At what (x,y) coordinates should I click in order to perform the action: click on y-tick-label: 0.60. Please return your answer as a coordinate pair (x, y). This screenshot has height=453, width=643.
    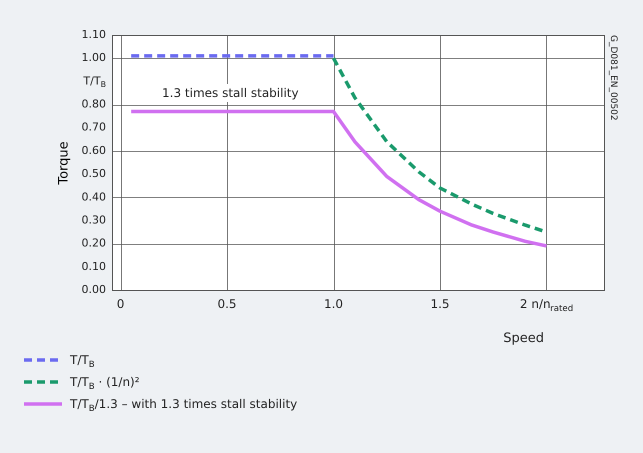
    Looking at the image, I should click on (94, 150).